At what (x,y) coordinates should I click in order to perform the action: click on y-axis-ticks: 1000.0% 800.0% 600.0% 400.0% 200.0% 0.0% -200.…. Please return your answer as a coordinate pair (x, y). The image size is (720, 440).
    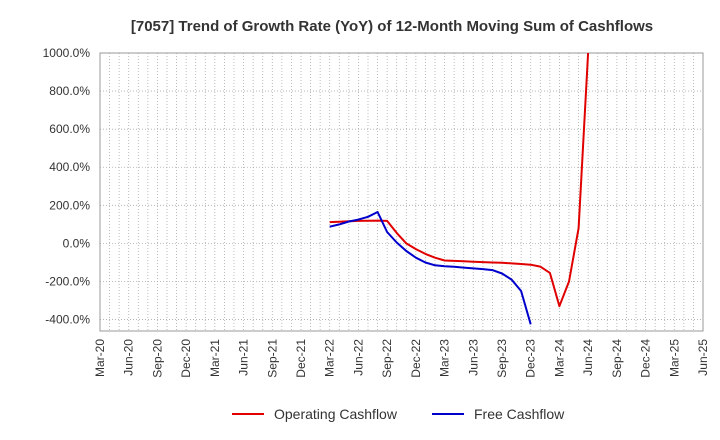
    Looking at the image, I should click on (67, 186).